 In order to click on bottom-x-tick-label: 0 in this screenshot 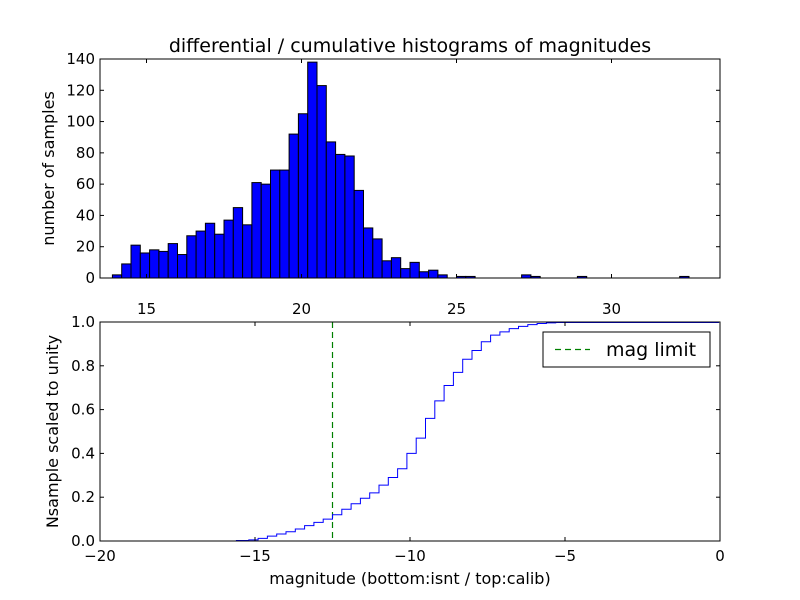, I will do `click(720, 556)`.